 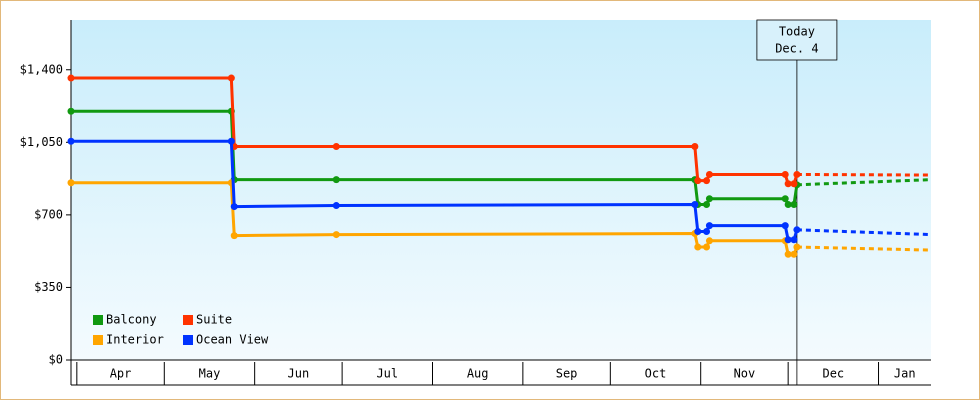 I want to click on today-box, so click(x=797, y=40).